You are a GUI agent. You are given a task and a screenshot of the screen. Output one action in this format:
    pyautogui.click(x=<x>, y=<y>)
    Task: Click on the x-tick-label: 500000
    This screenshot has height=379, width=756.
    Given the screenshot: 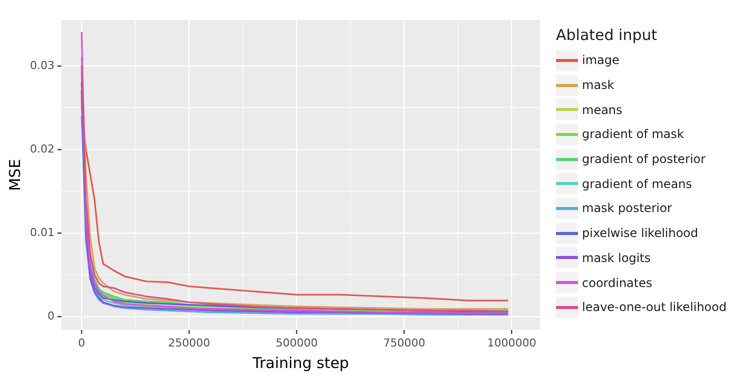 What is the action you would take?
    pyautogui.click(x=297, y=343)
    